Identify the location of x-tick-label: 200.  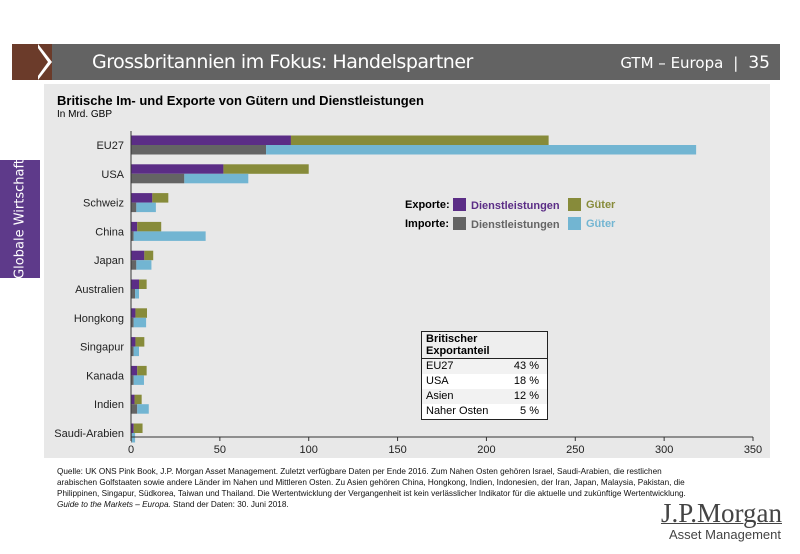
(486, 450).